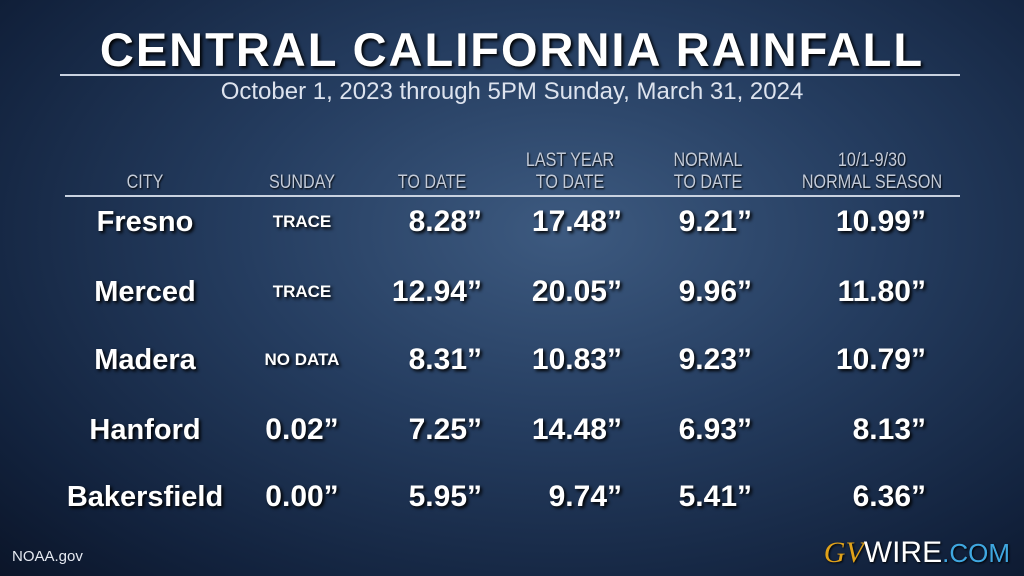  Describe the element at coordinates (843, 552) in the screenshot. I see `logo-part: GV` at that location.